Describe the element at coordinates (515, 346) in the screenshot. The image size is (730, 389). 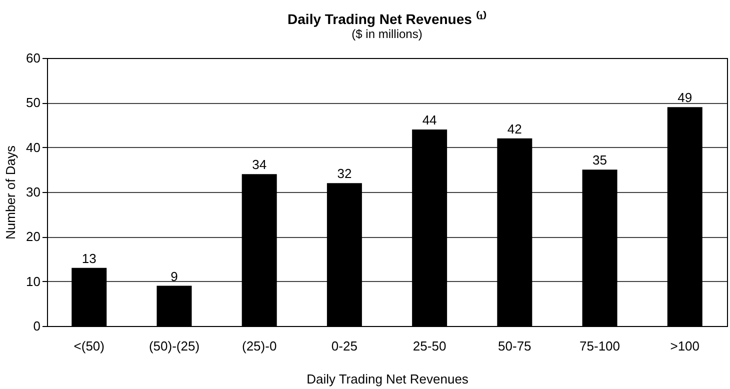
I see `x-tick-label: 50-75` at that location.